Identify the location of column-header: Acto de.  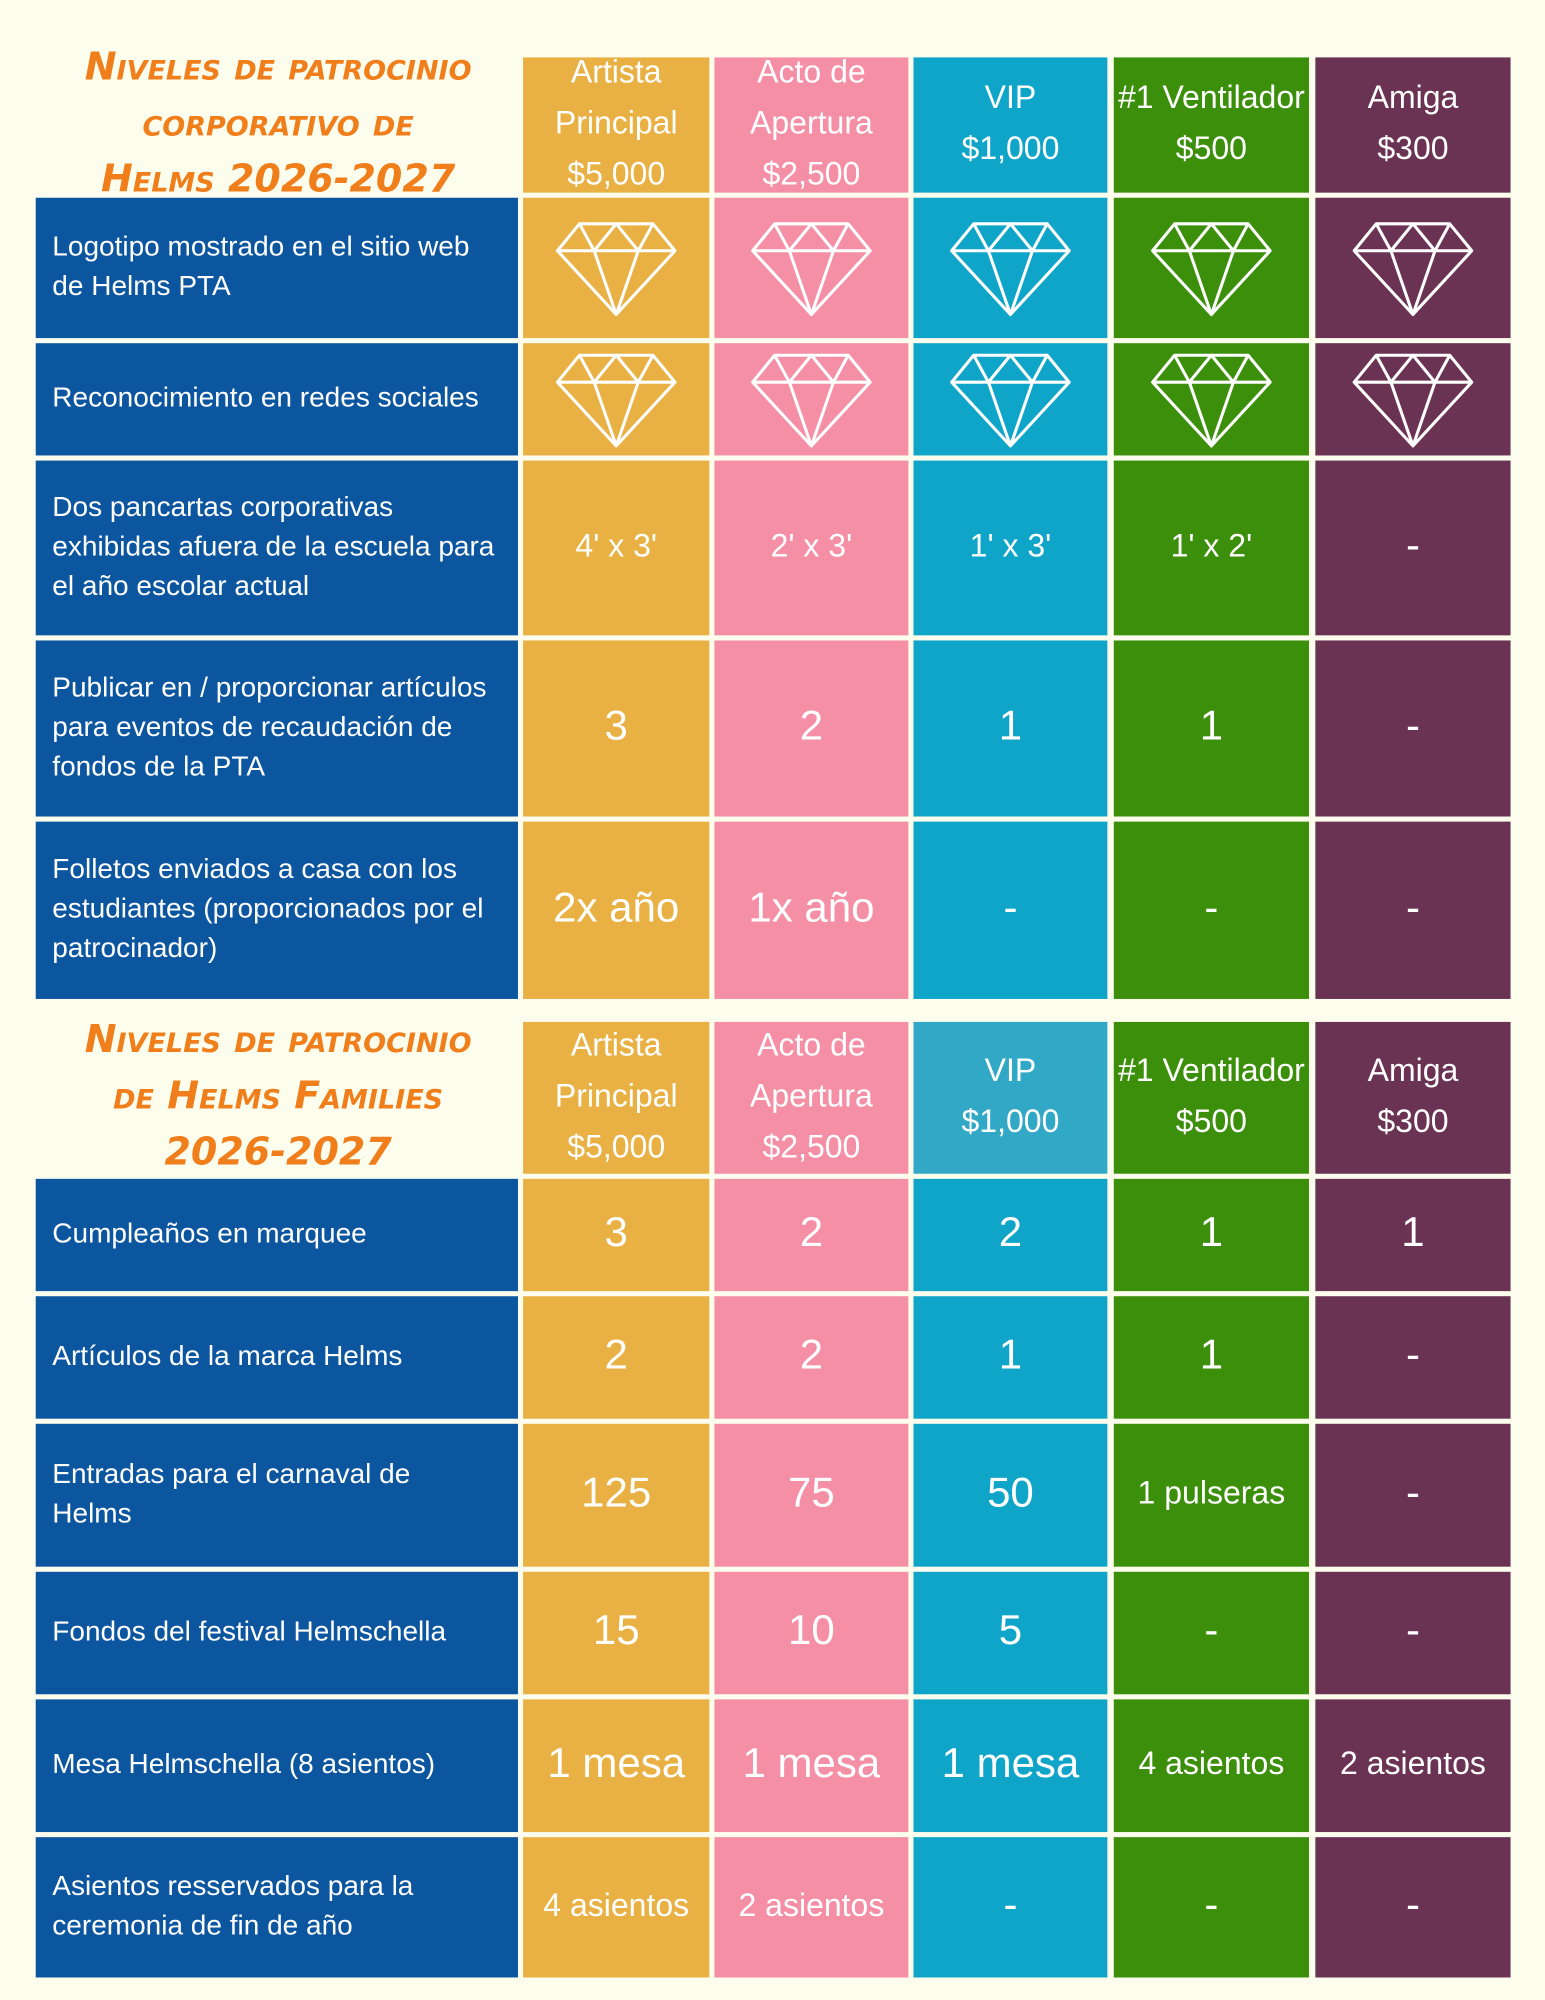
(811, 1044).